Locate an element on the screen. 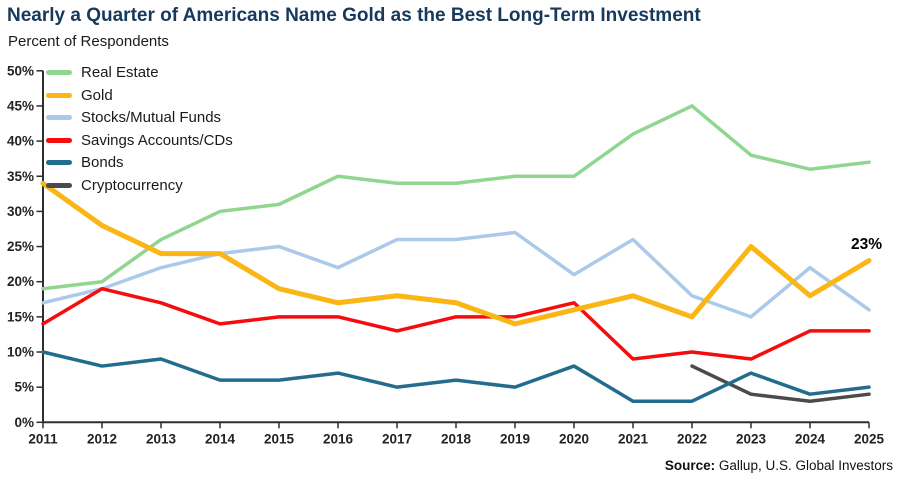 This screenshot has height=485, width=900. x-tick-label: 2023 is located at coordinates (751, 438).